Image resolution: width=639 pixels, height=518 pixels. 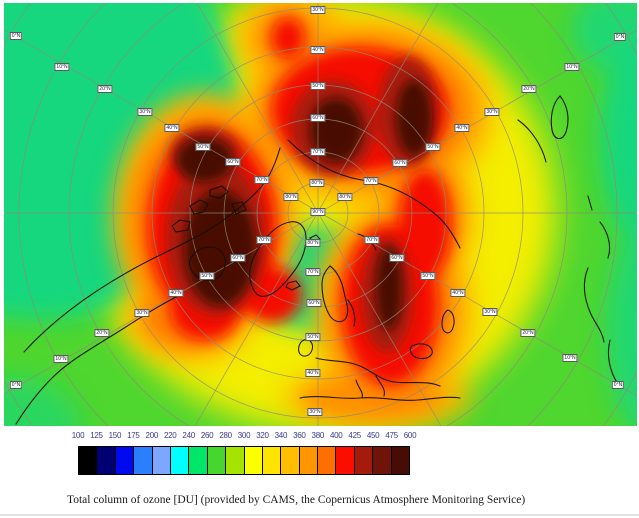 I want to click on bottom-divider, so click(x=319, y=515).